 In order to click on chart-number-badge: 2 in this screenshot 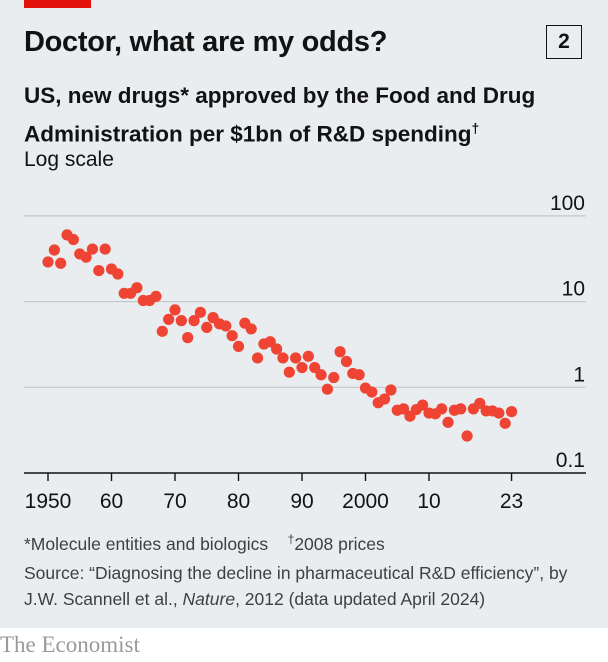, I will do `click(564, 42)`.